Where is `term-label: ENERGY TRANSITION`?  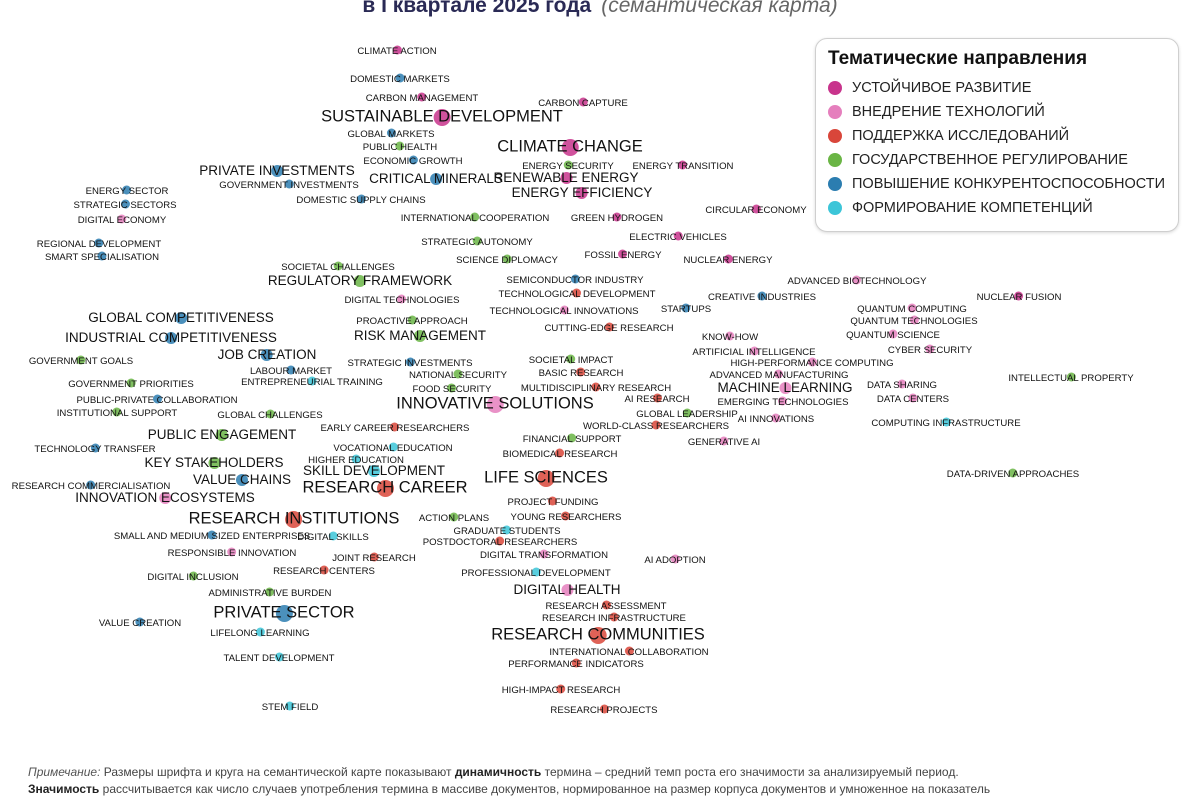
term-label: ENERGY TRANSITION is located at coordinates (683, 166).